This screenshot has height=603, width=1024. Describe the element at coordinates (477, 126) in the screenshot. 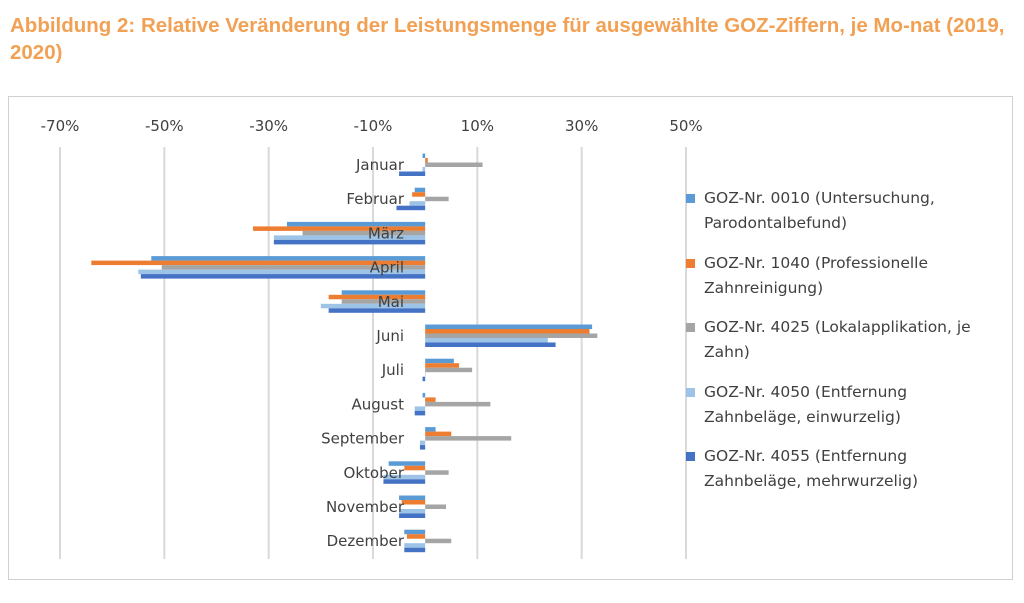

I see `x-tick-label: 10%` at that location.